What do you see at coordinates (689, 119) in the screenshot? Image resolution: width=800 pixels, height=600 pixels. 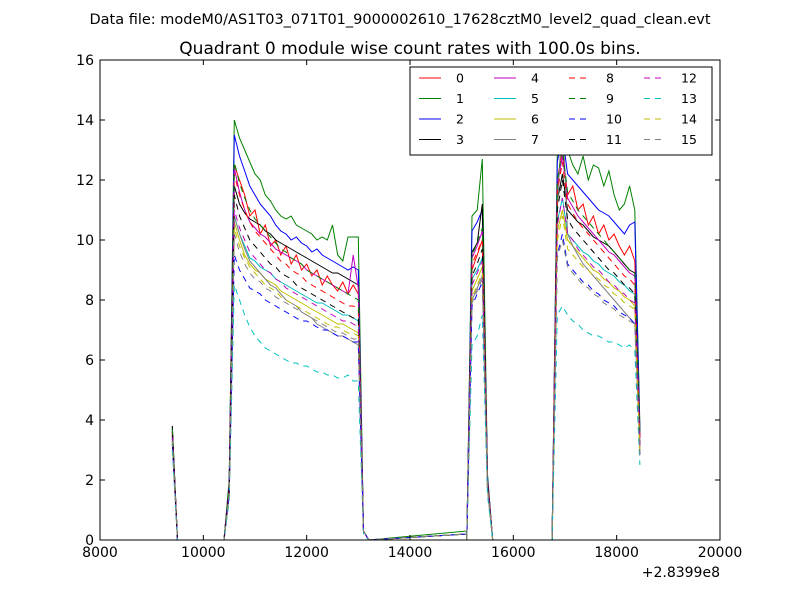 I see `legend-label-14: 14` at bounding box center [689, 119].